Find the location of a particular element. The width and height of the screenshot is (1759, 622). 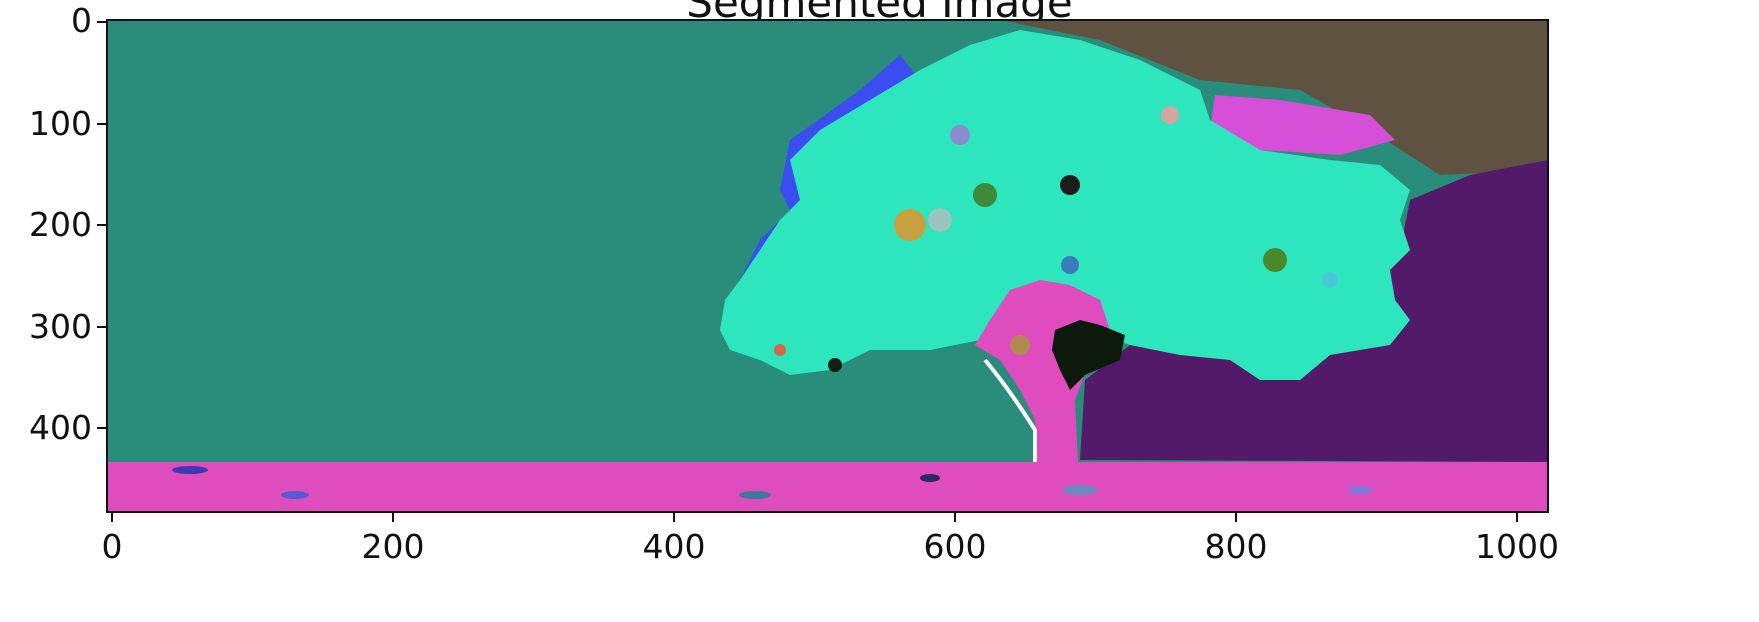

y-tick-label: 200 is located at coordinates (60, 224).